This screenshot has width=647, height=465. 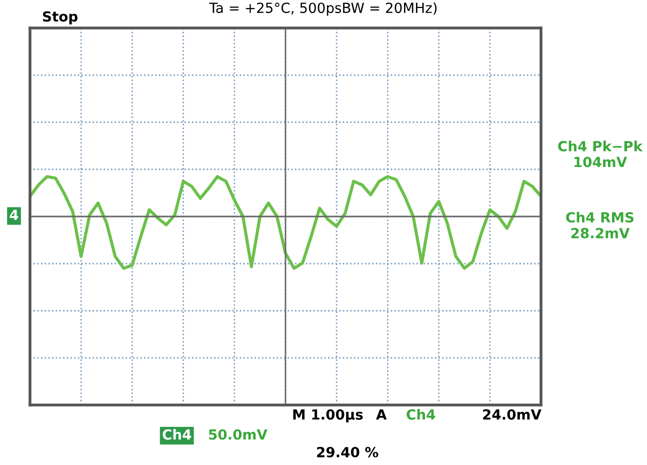 I want to click on text: Ch4 RMS, so click(x=600, y=217).